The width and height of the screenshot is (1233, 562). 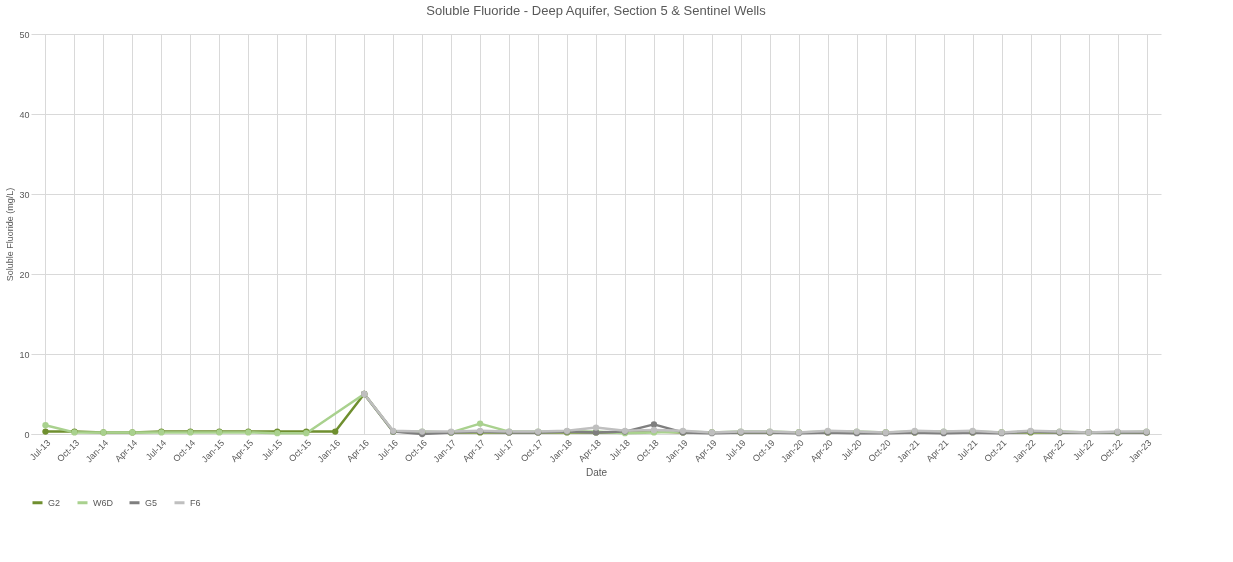 I want to click on legend-label: G5, so click(x=151, y=502).